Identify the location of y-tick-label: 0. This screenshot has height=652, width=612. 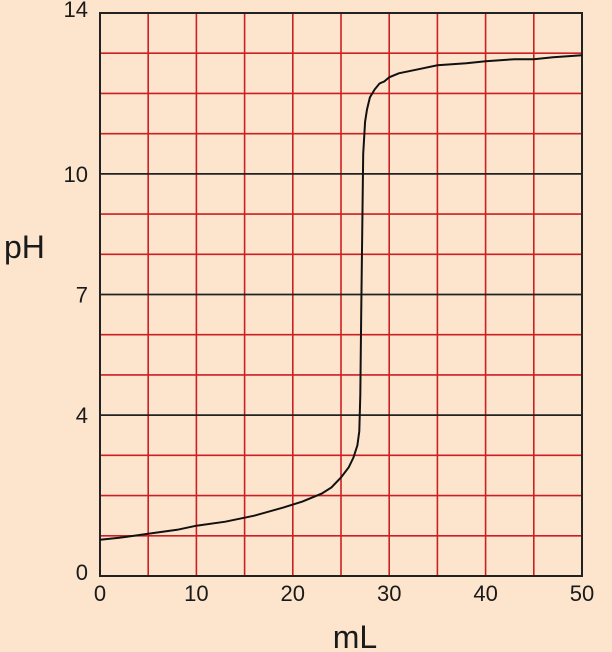
(82, 572).